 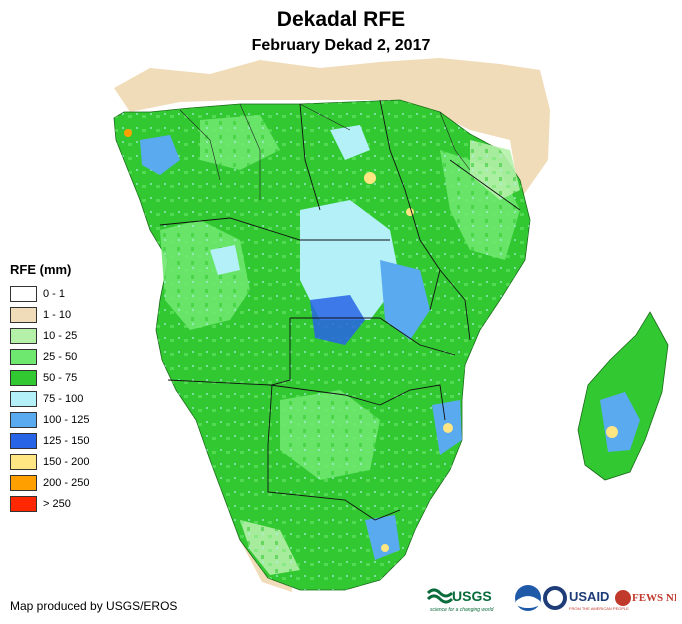 What do you see at coordinates (225, 260) in the screenshot?
I see `heavy-rain-zone-angola` at bounding box center [225, 260].